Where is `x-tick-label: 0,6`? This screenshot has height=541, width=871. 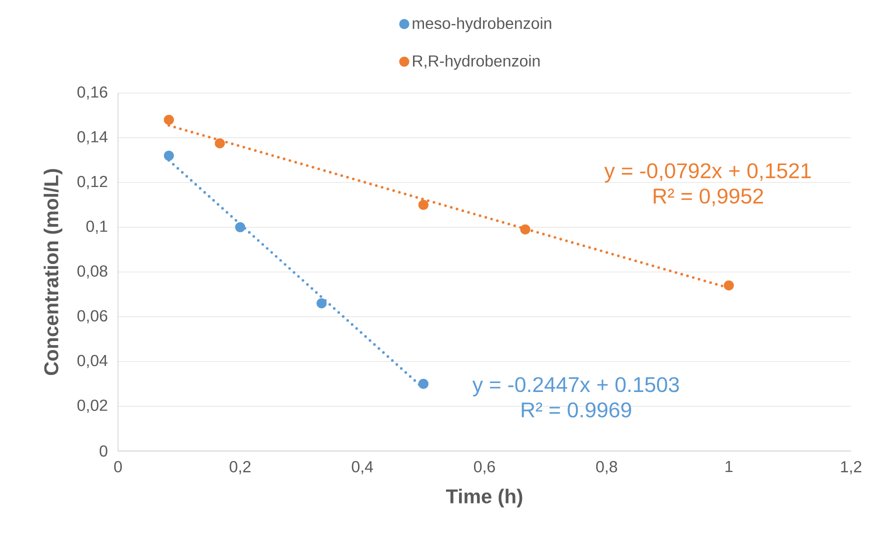 x-tick-label: 0,6 is located at coordinates (484, 467).